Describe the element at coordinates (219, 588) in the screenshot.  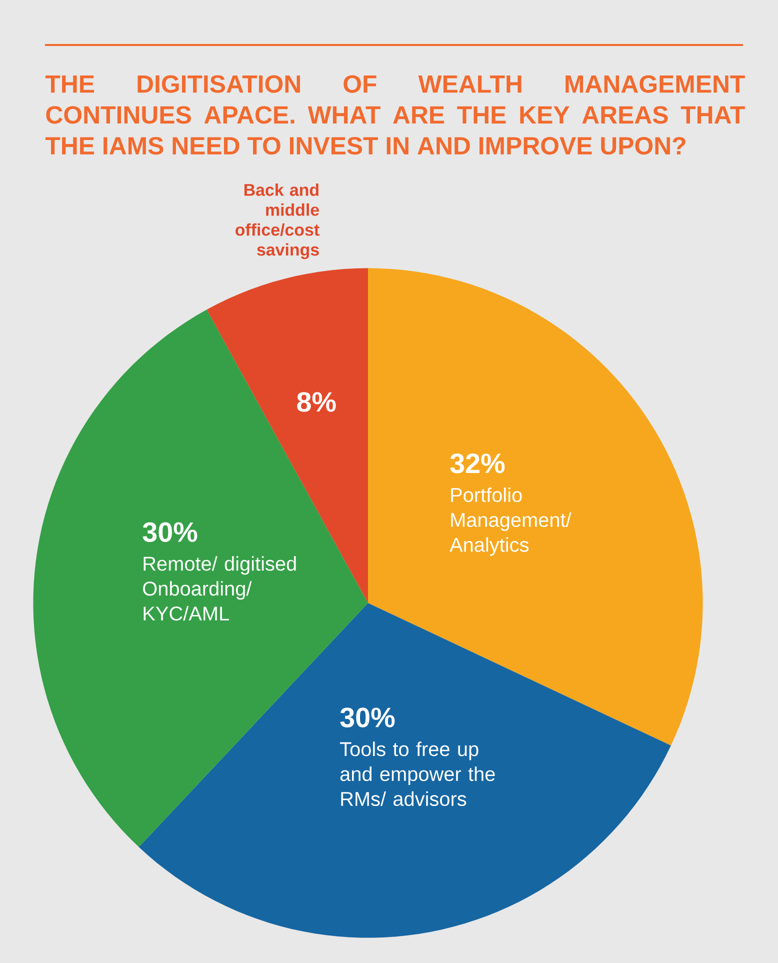
I see `slice-label: Remote/ digitised Onboarding/ KYC/AML` at that location.